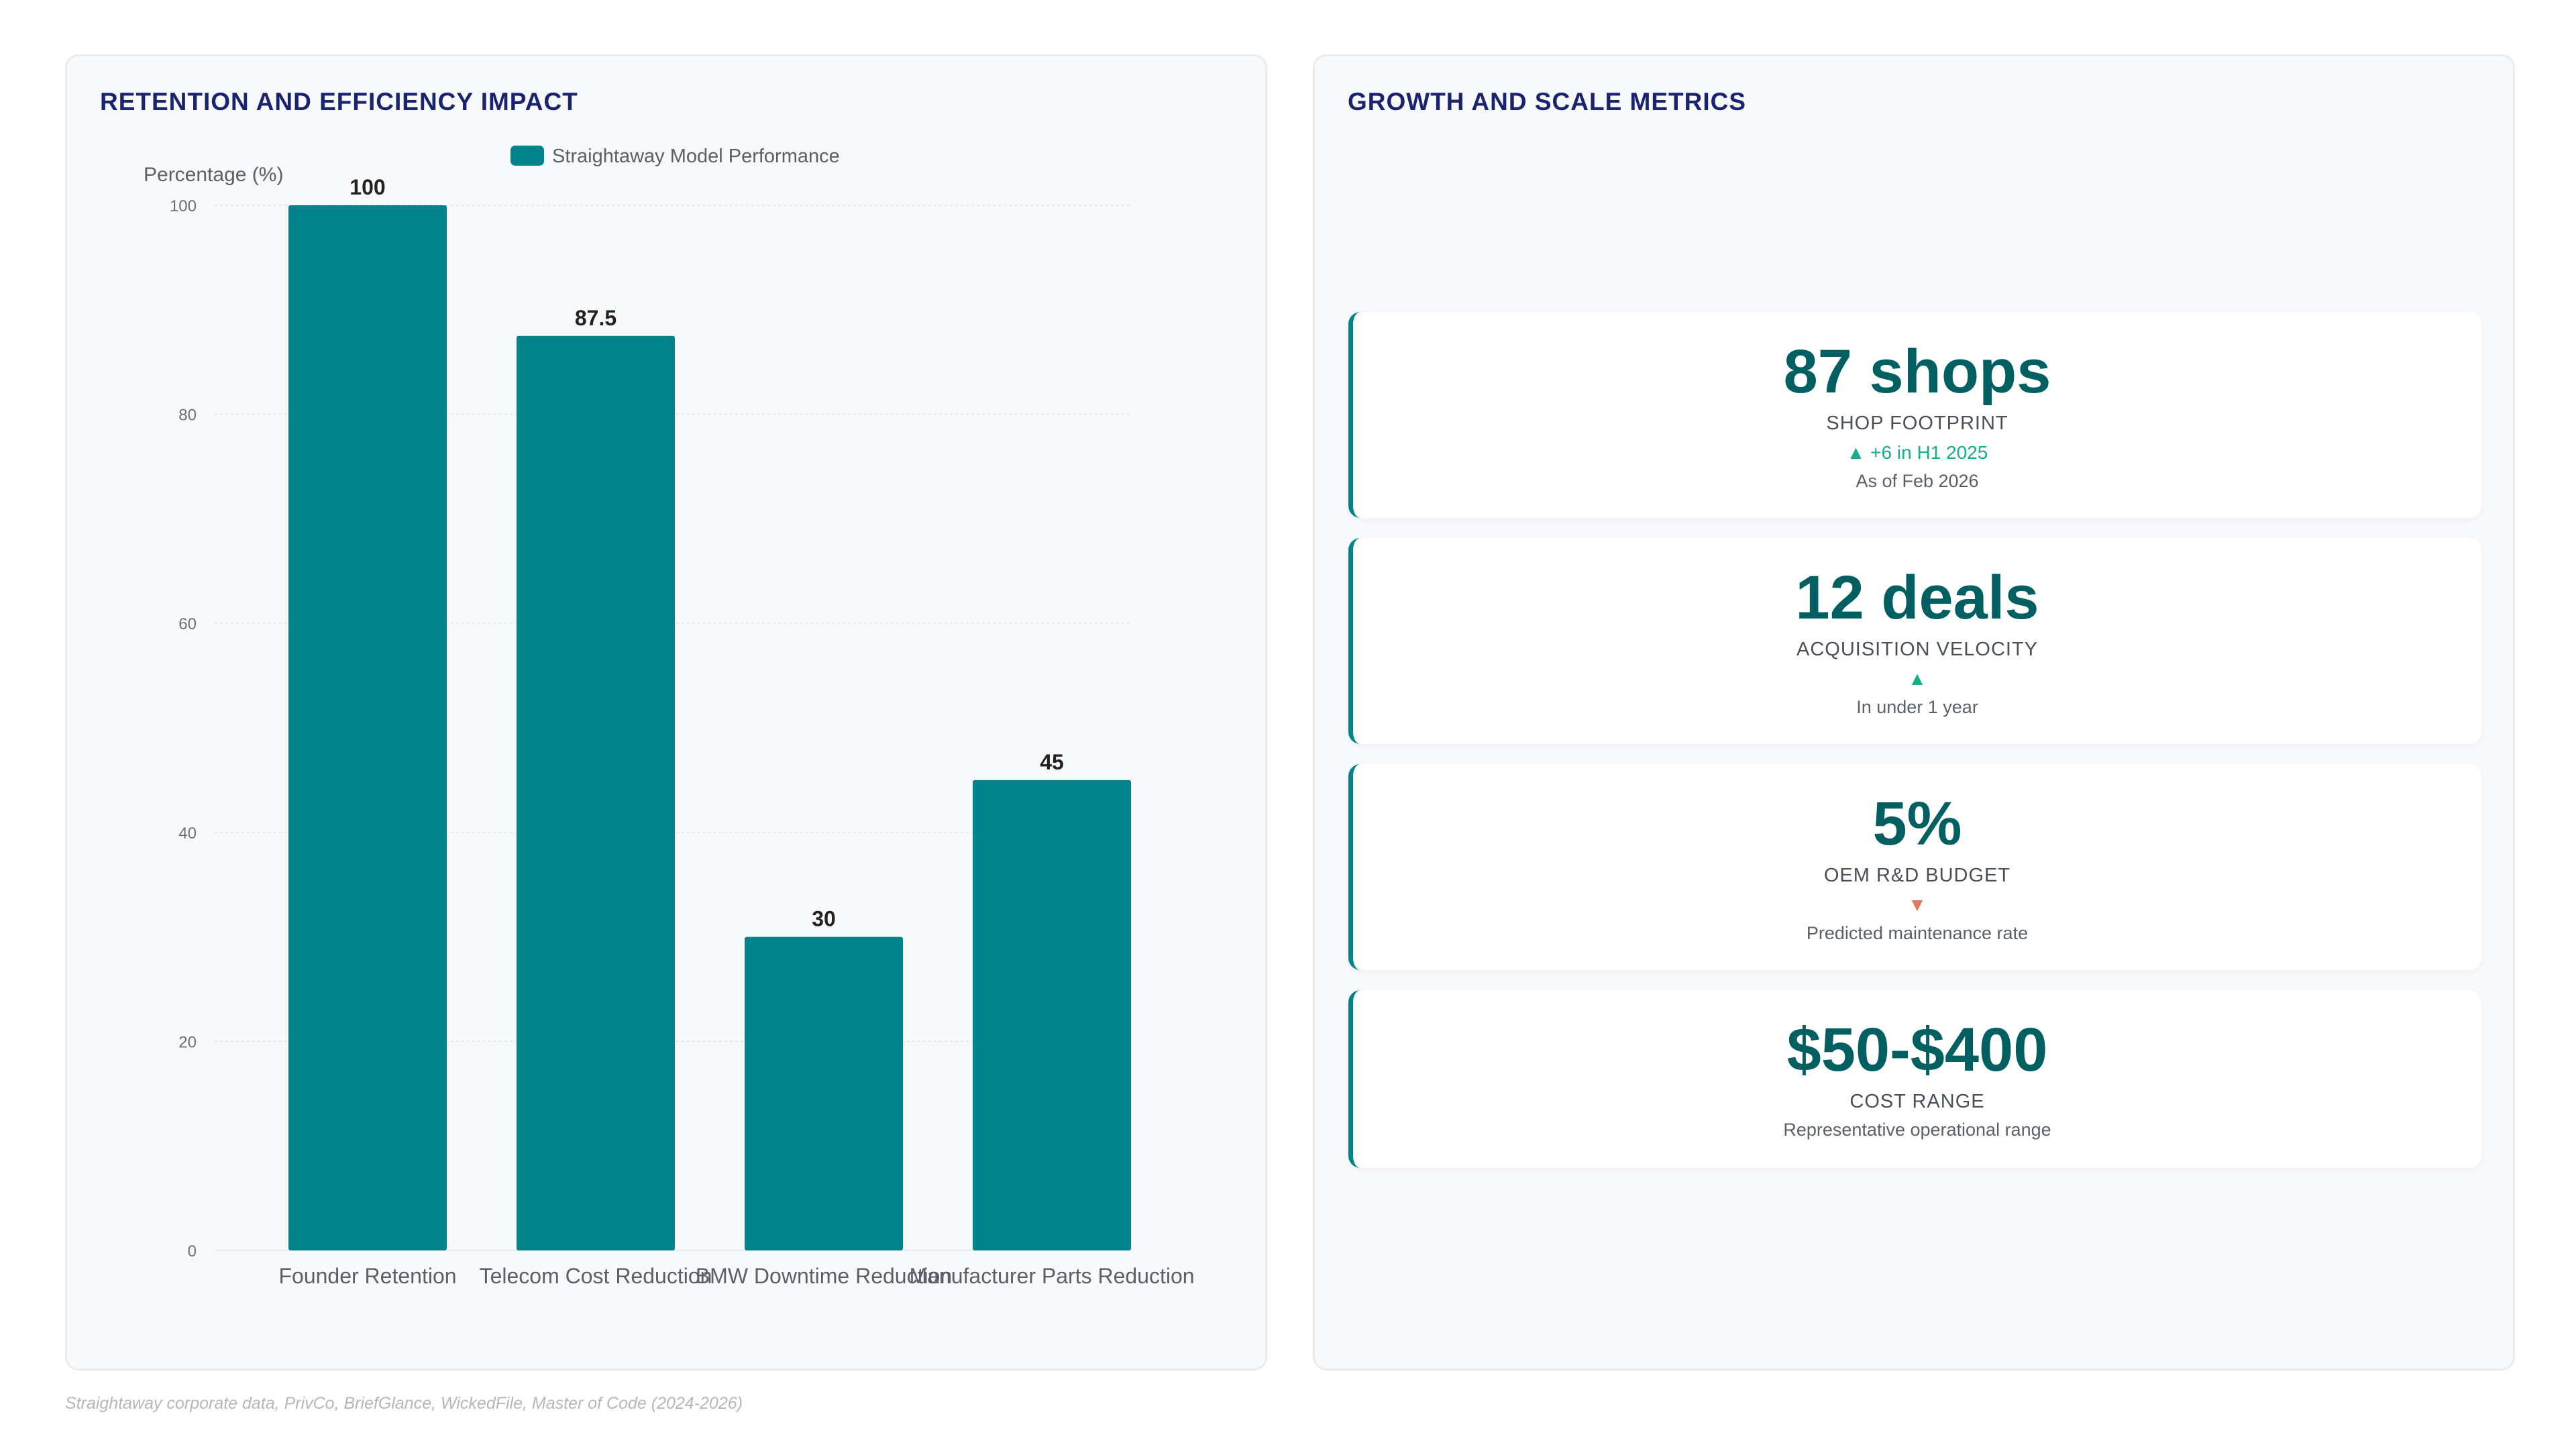 This screenshot has width=2576, height=1449. I want to click on metric-value: 12 deals, so click(1917, 598).